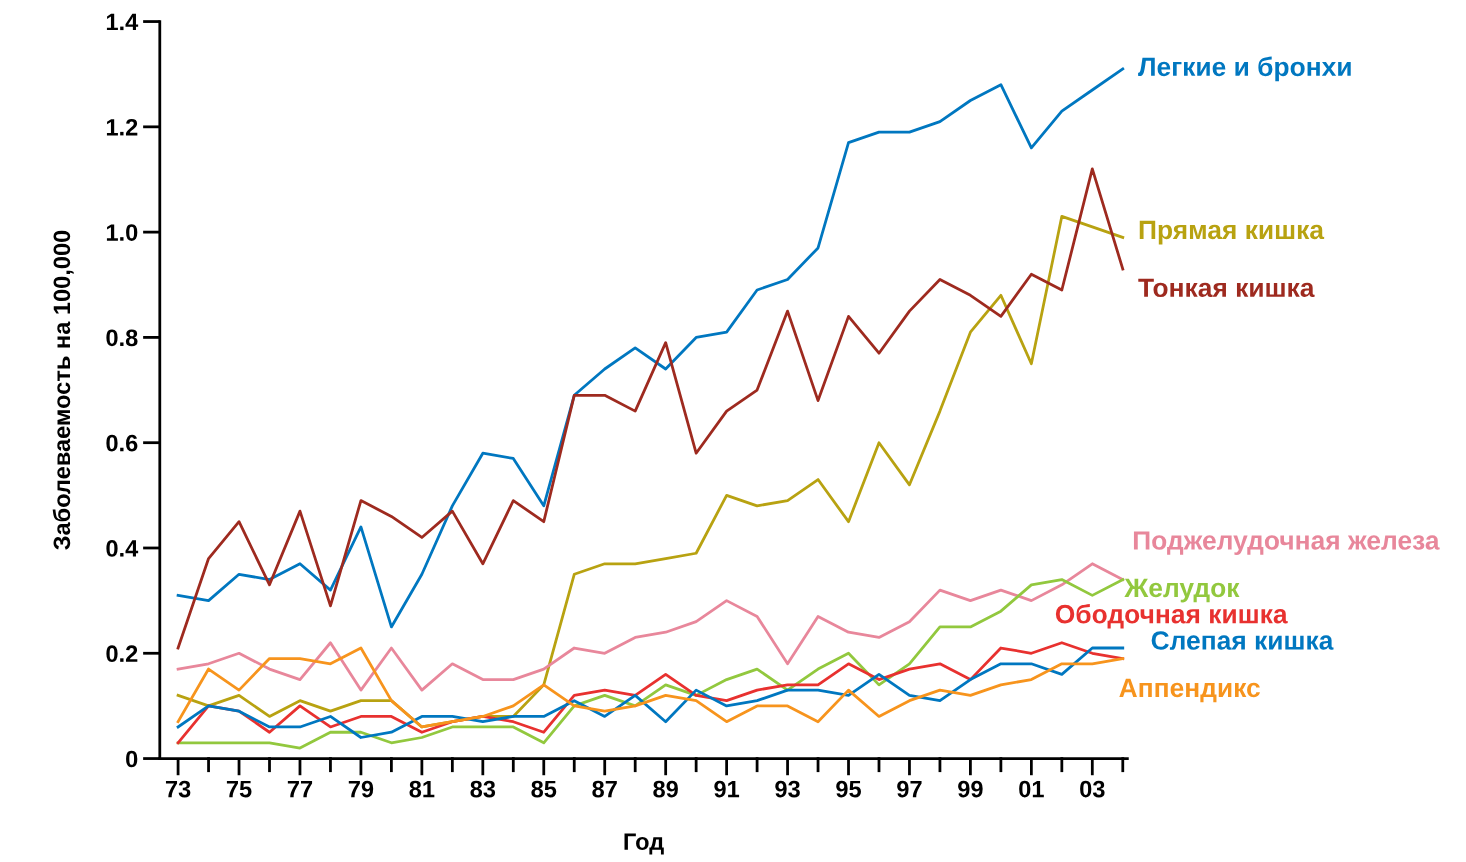 Image resolution: width=1466 pixels, height=862 pixels. I want to click on series-label: Тонкая кишка, so click(1226, 288).